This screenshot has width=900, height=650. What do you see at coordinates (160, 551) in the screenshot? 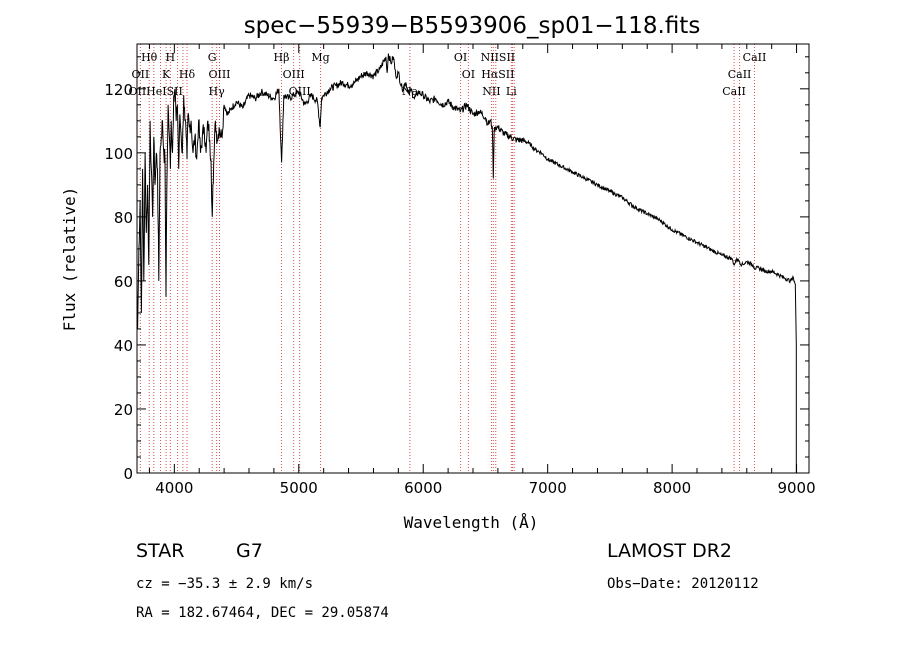
I see `object-class: STAR` at bounding box center [160, 551].